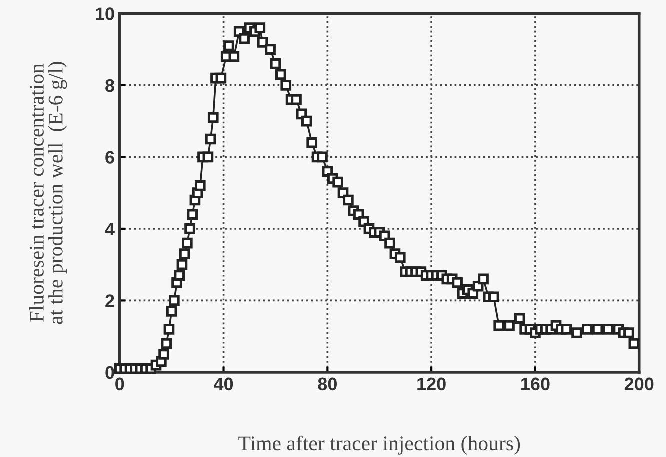 This screenshot has height=457, width=666. I want to click on x-tick-label: 160, so click(536, 384).